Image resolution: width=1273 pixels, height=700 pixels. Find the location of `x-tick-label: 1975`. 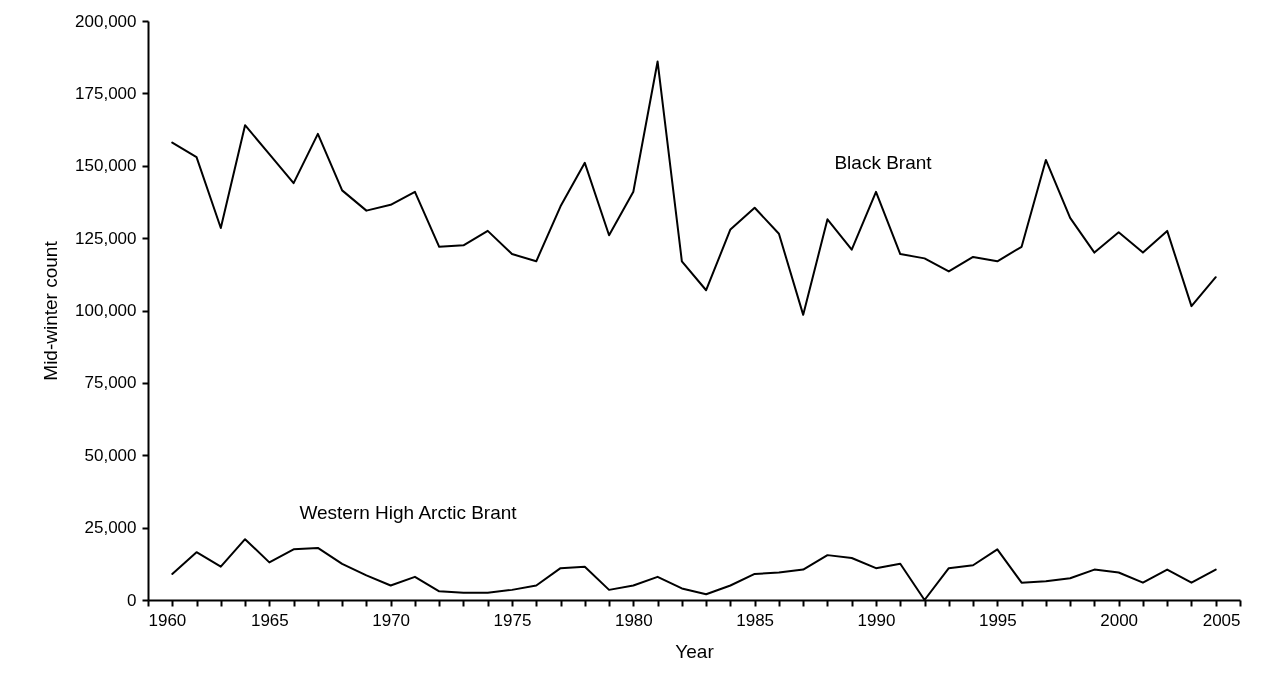

x-tick-label: 1975 is located at coordinates (512, 620).